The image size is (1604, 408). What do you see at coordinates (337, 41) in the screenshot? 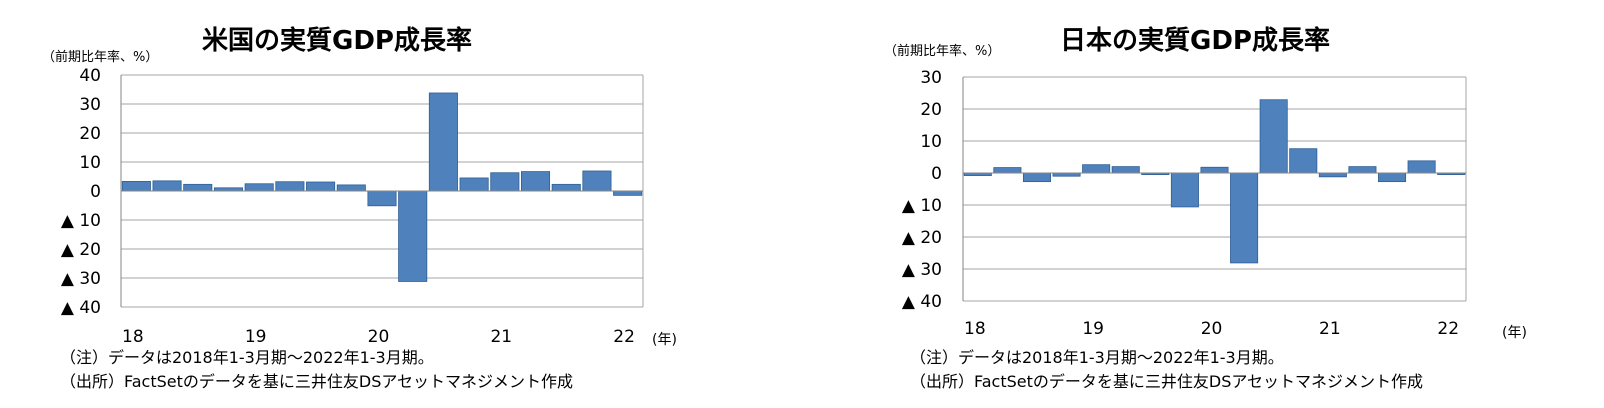
I see `chart-title: 米国の実質GDP成長率` at bounding box center [337, 41].